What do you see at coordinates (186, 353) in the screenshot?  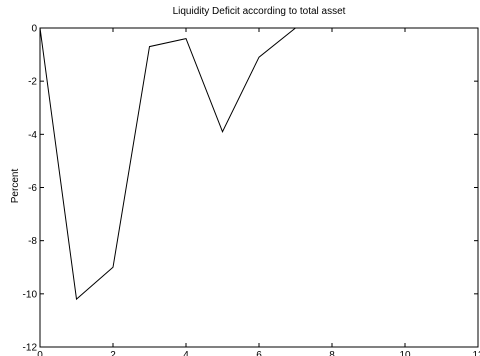 I see `x-tick-label: 4` at bounding box center [186, 353].